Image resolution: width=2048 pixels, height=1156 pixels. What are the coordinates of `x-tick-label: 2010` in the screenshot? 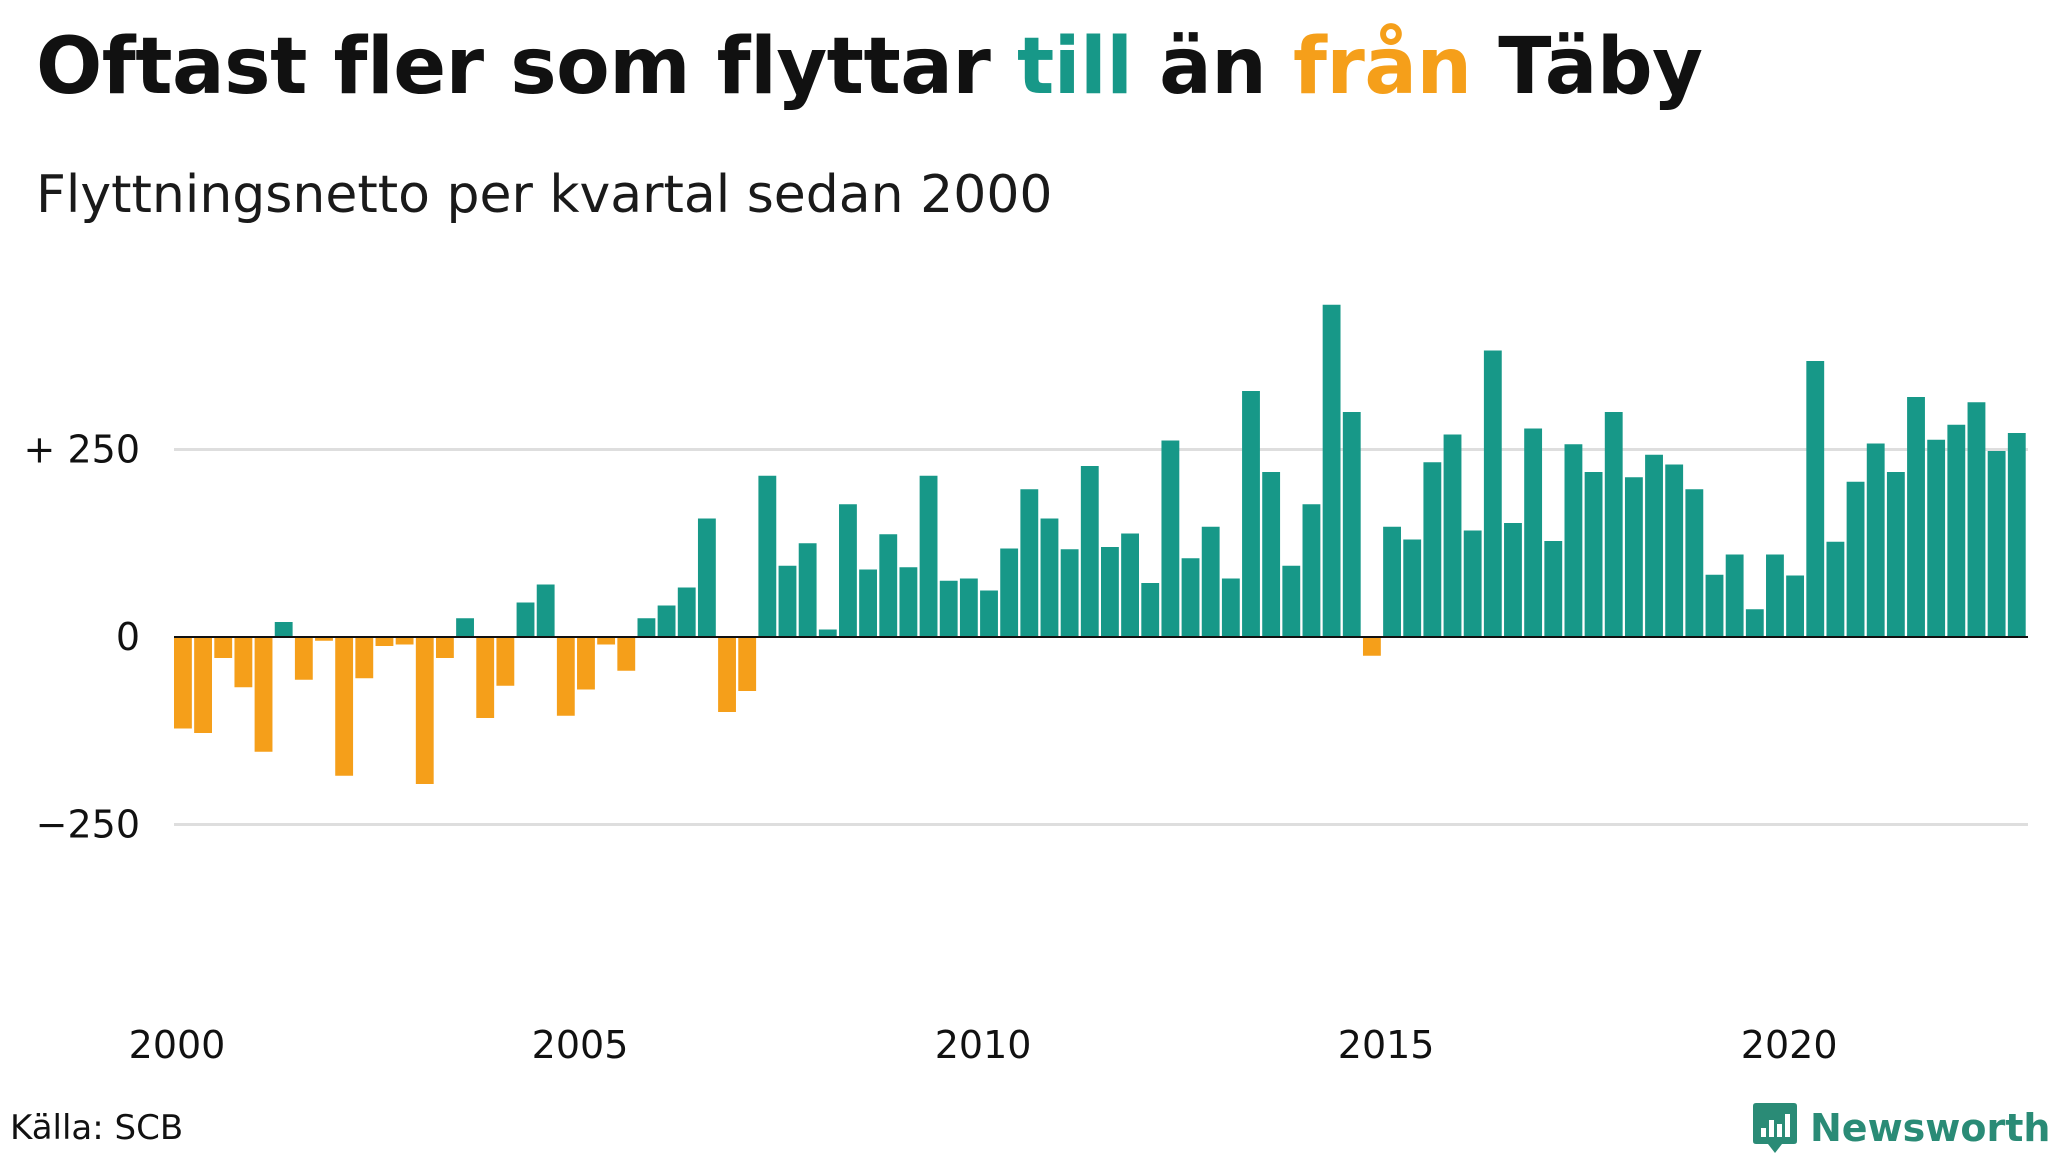 It's located at (983, 1045).